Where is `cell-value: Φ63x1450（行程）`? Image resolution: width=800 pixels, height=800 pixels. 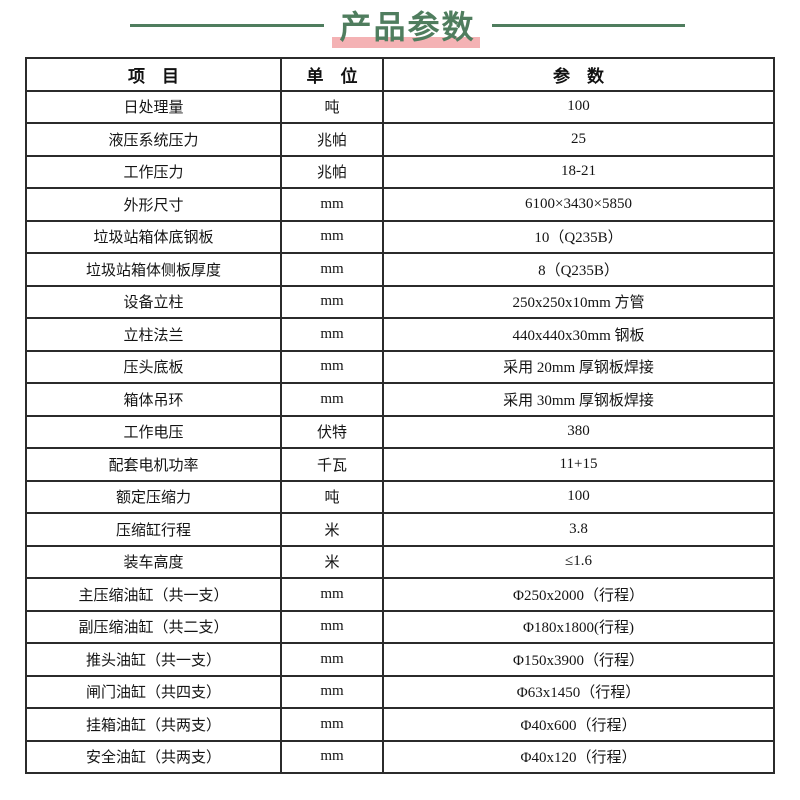
cell-value: Φ63x1450（行程） is located at coordinates (578, 691).